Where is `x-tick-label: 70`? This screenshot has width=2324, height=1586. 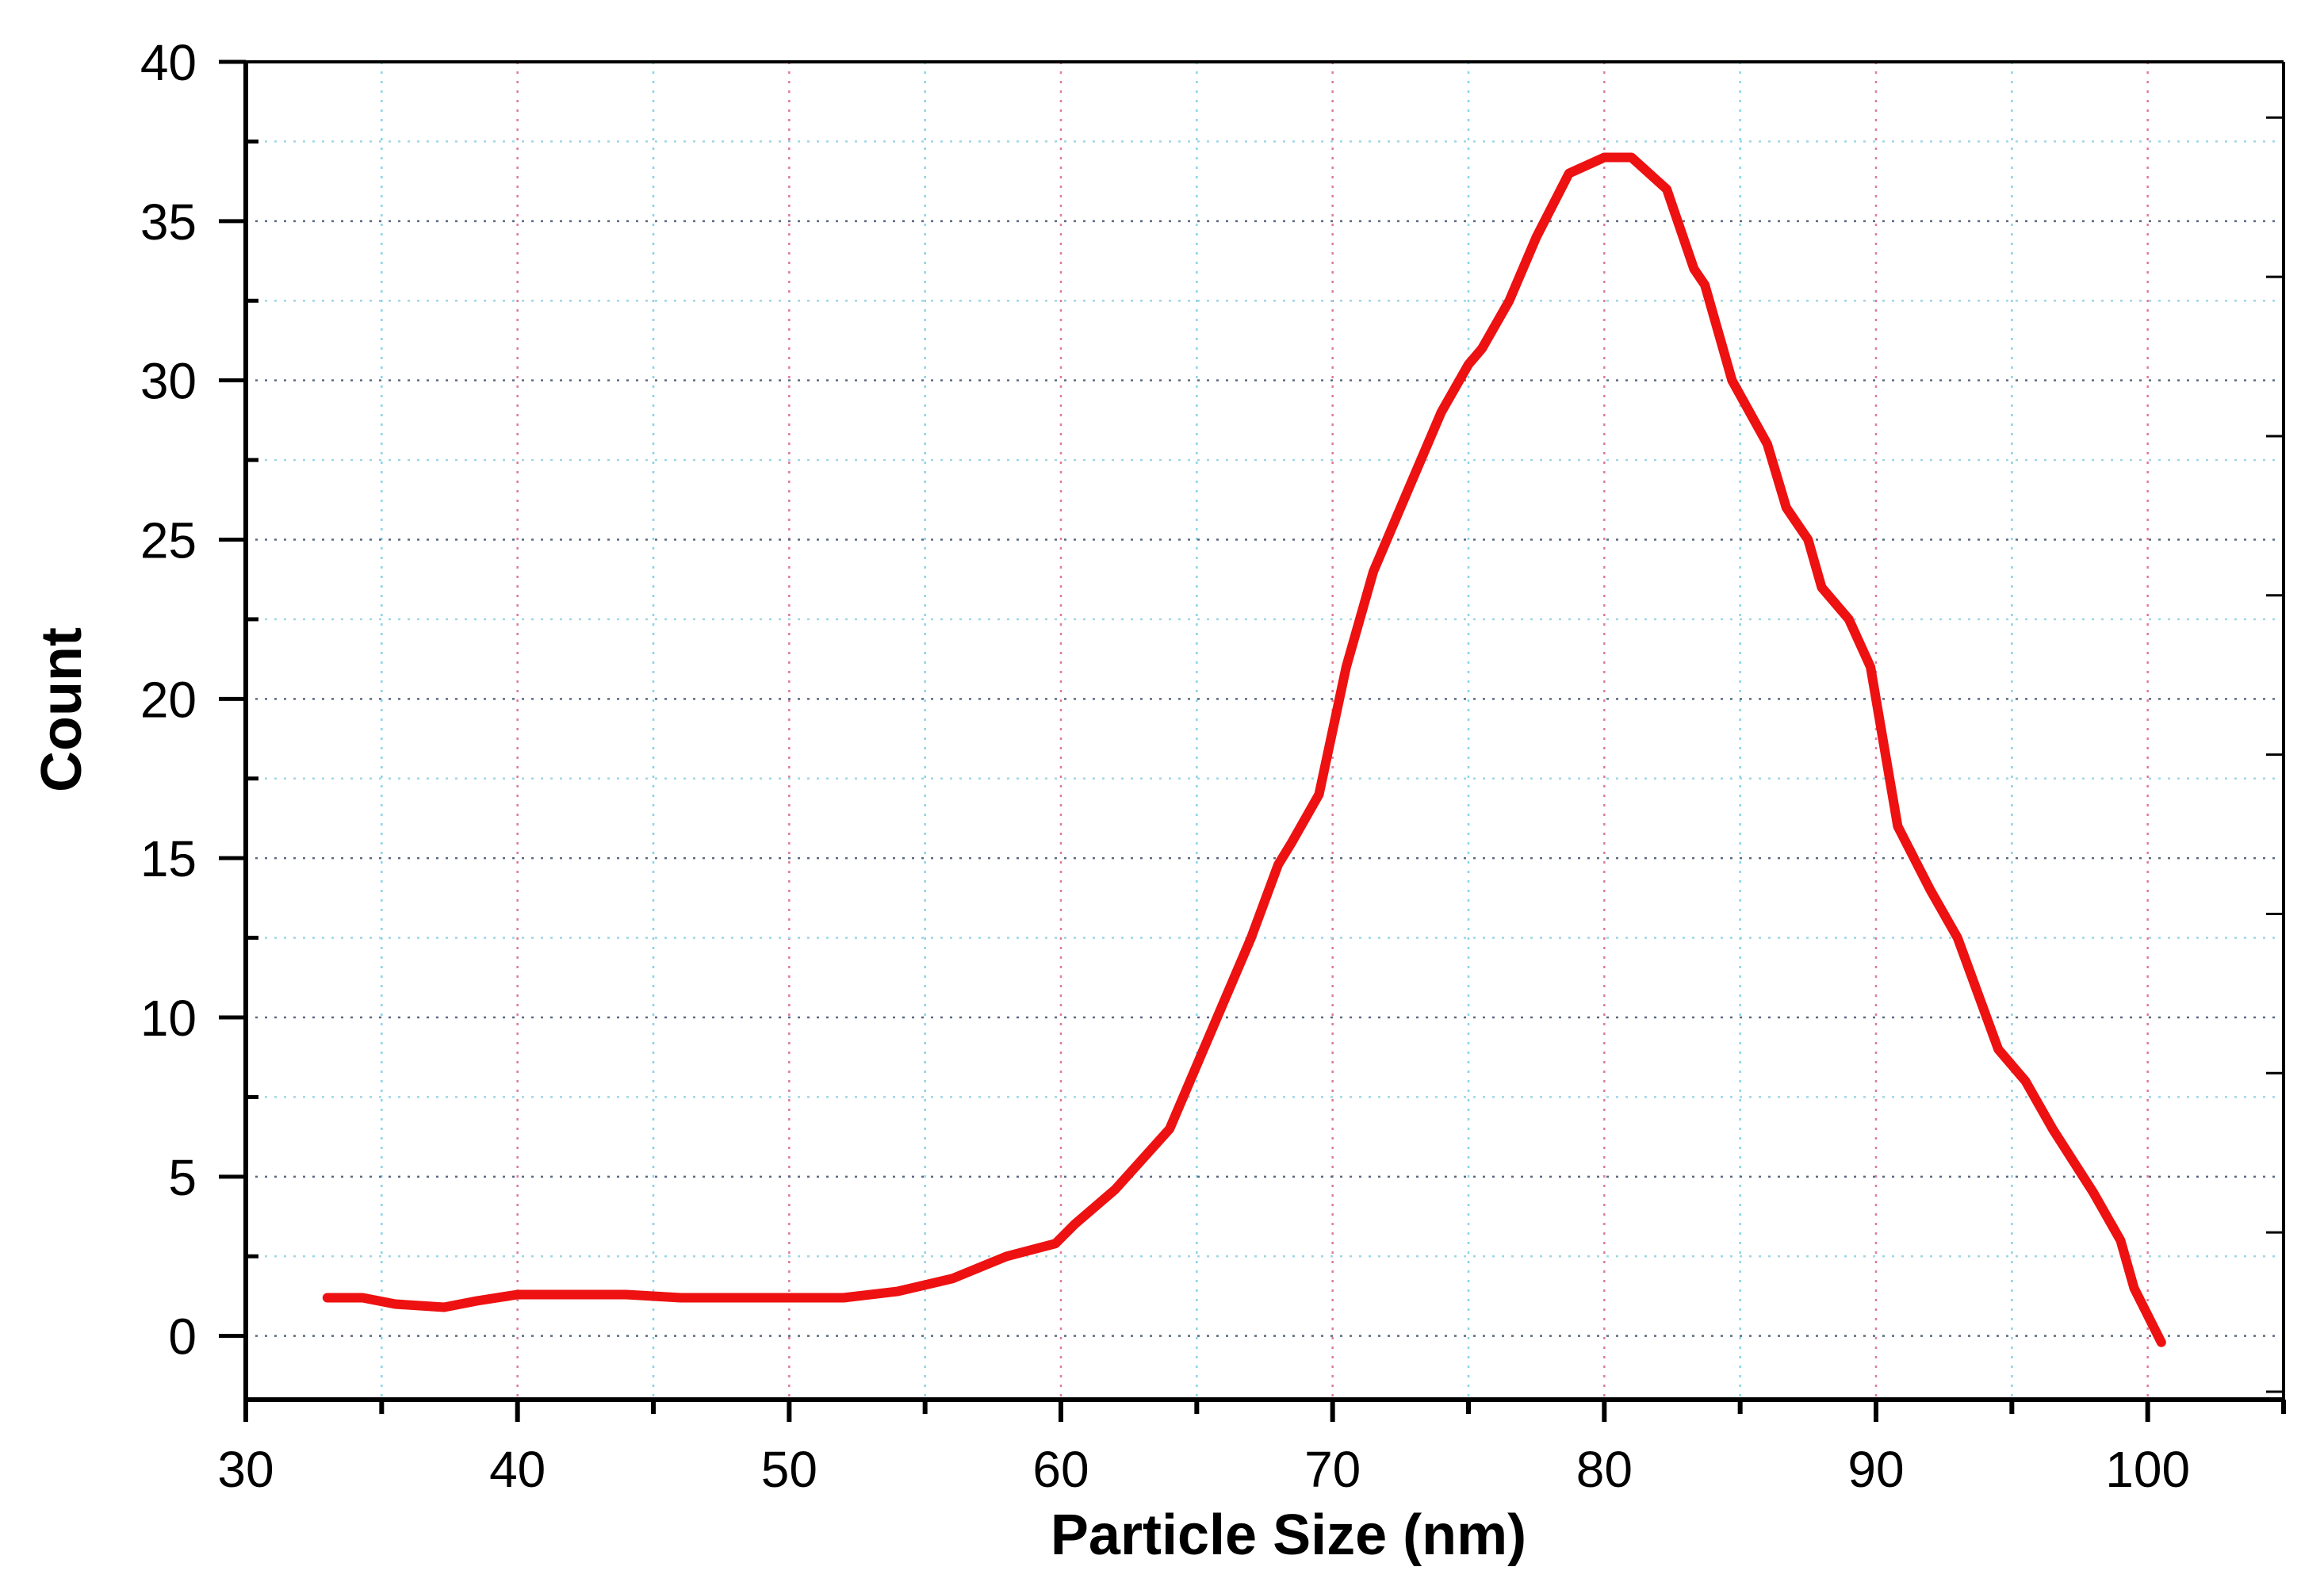
x-tick-label: 70 is located at coordinates (1333, 1469).